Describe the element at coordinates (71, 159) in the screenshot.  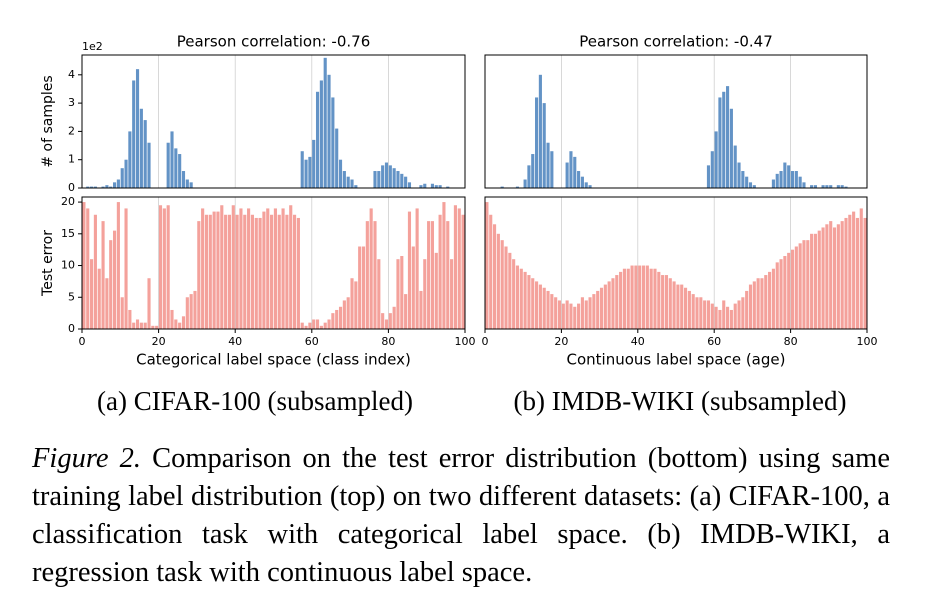
I see `y-tick-label: 1` at that location.